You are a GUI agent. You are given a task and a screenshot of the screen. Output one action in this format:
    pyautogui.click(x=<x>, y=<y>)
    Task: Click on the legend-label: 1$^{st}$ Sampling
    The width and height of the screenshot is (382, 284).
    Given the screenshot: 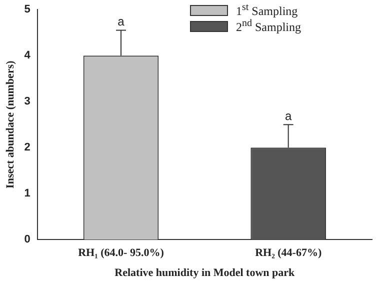 What is the action you would take?
    pyautogui.click(x=267, y=10)
    